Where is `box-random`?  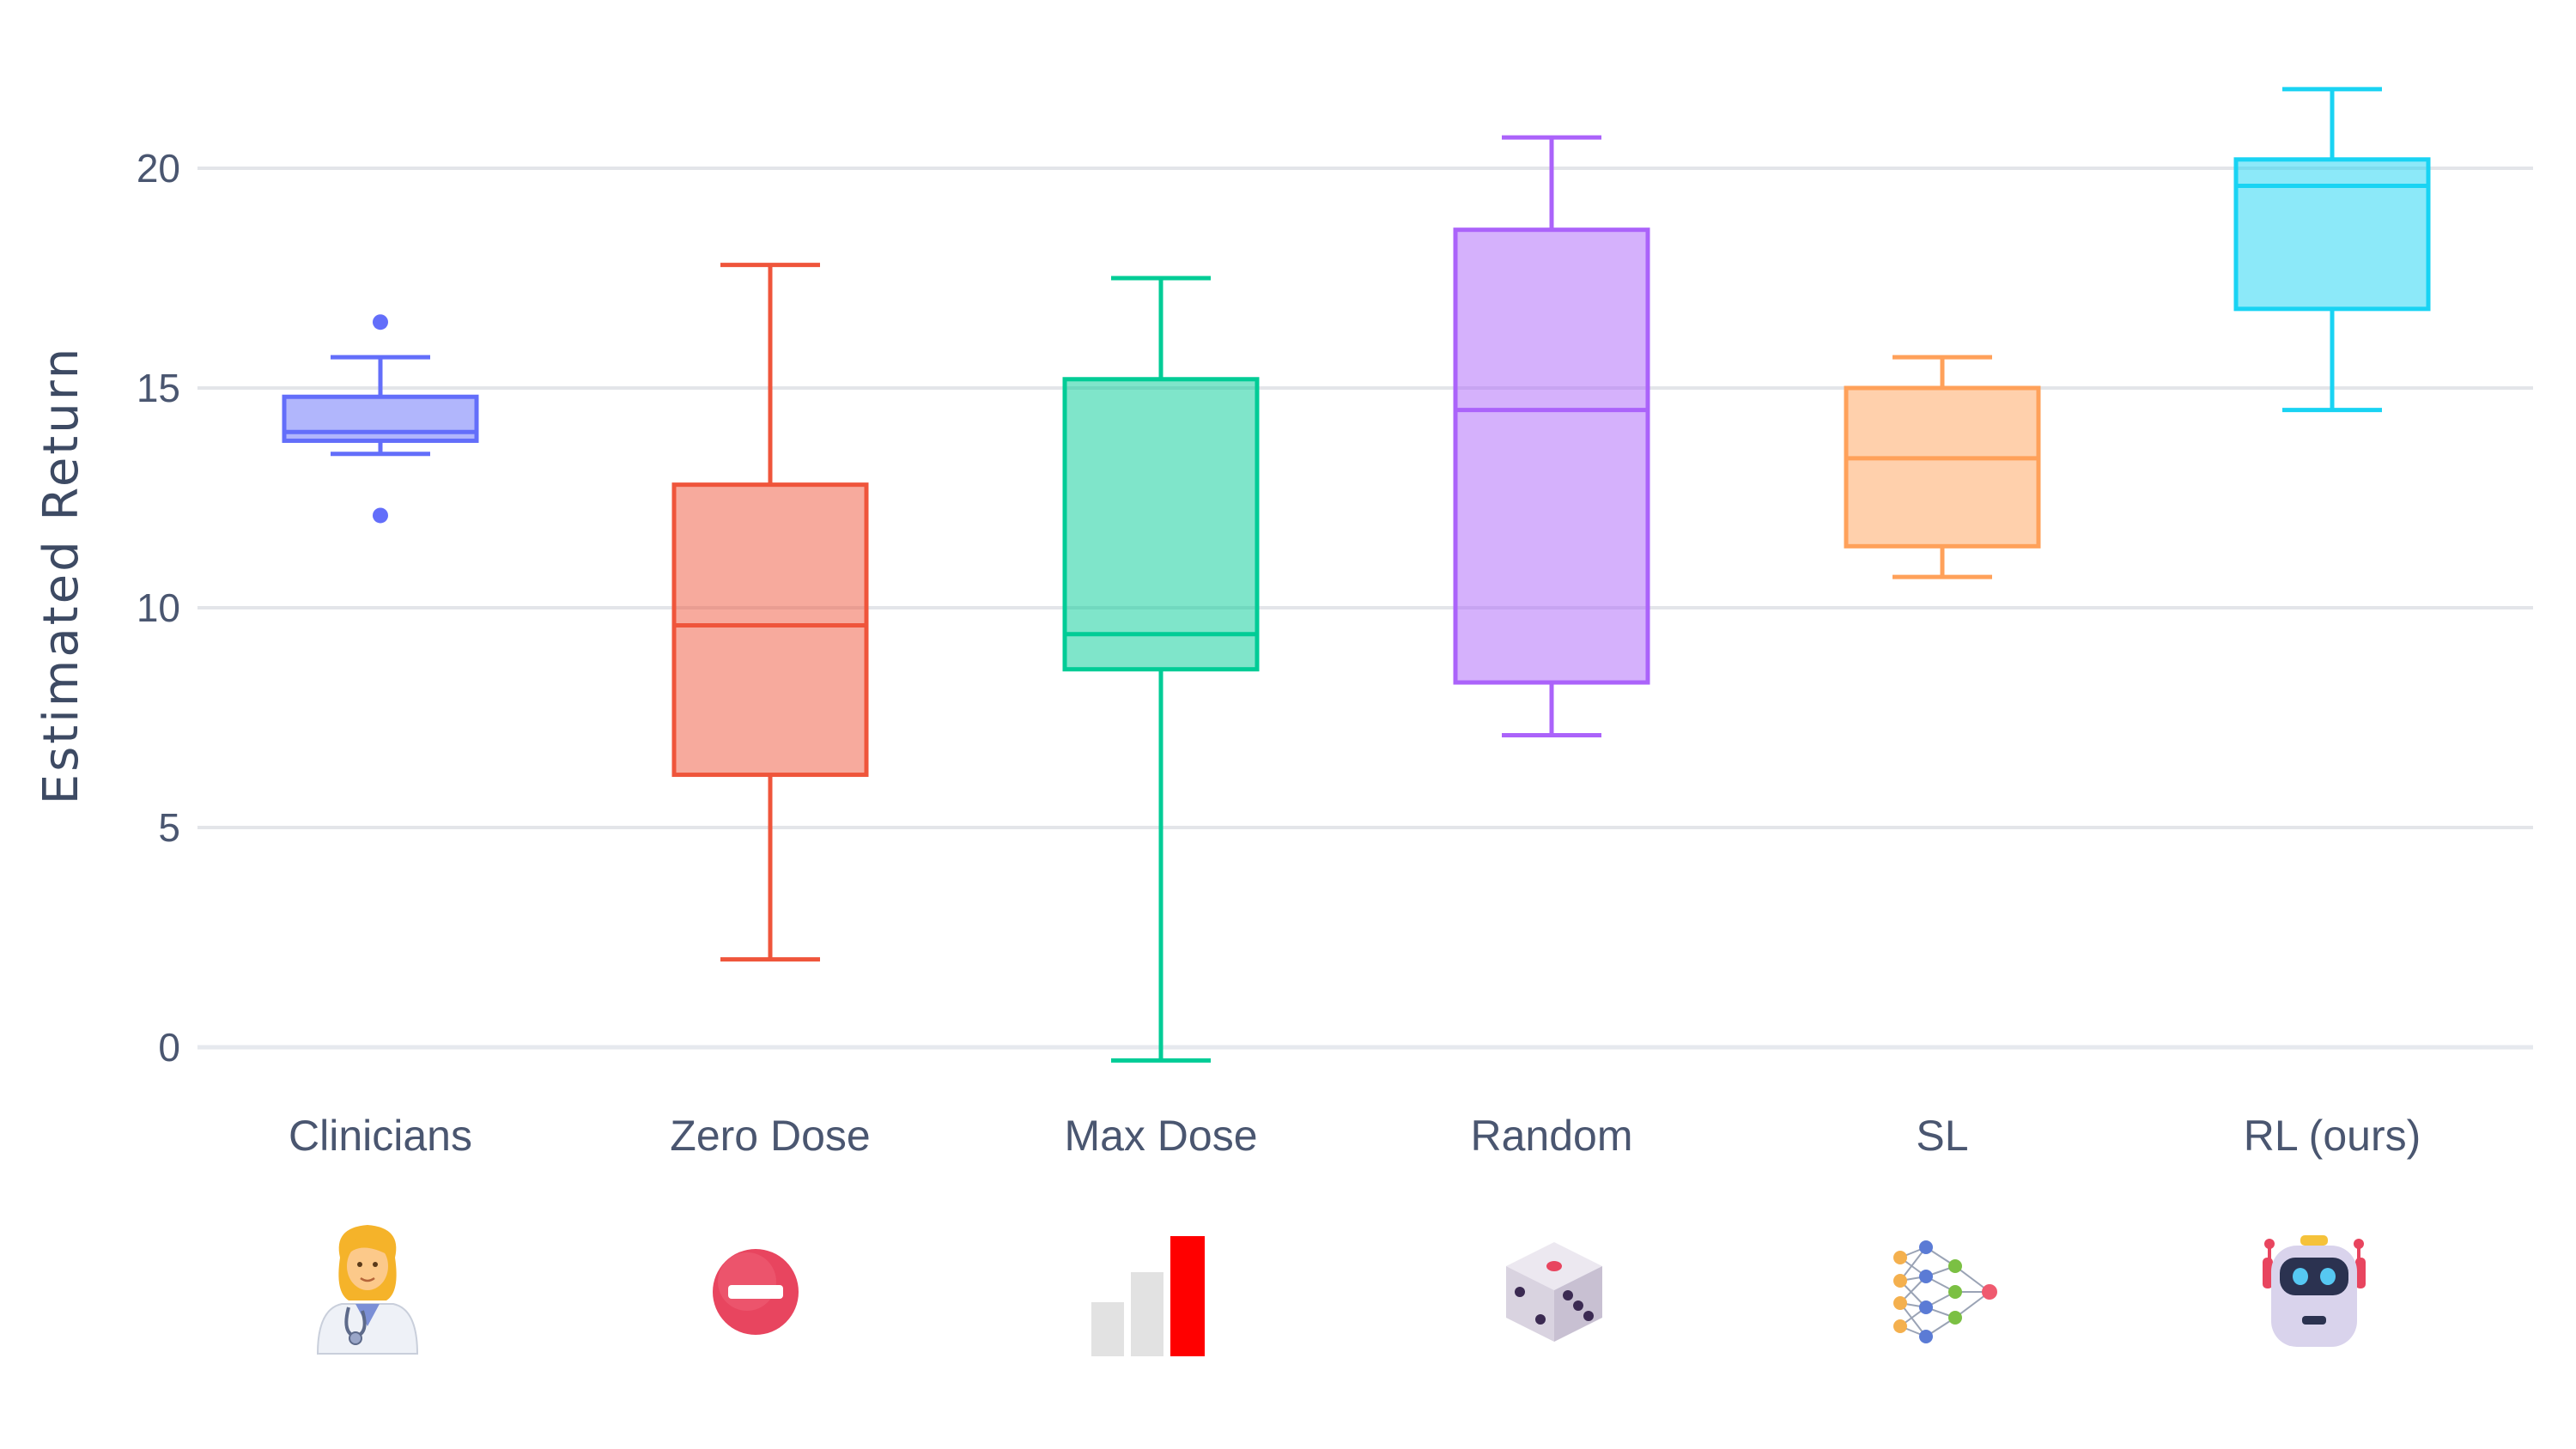
box-random is located at coordinates (1551, 436).